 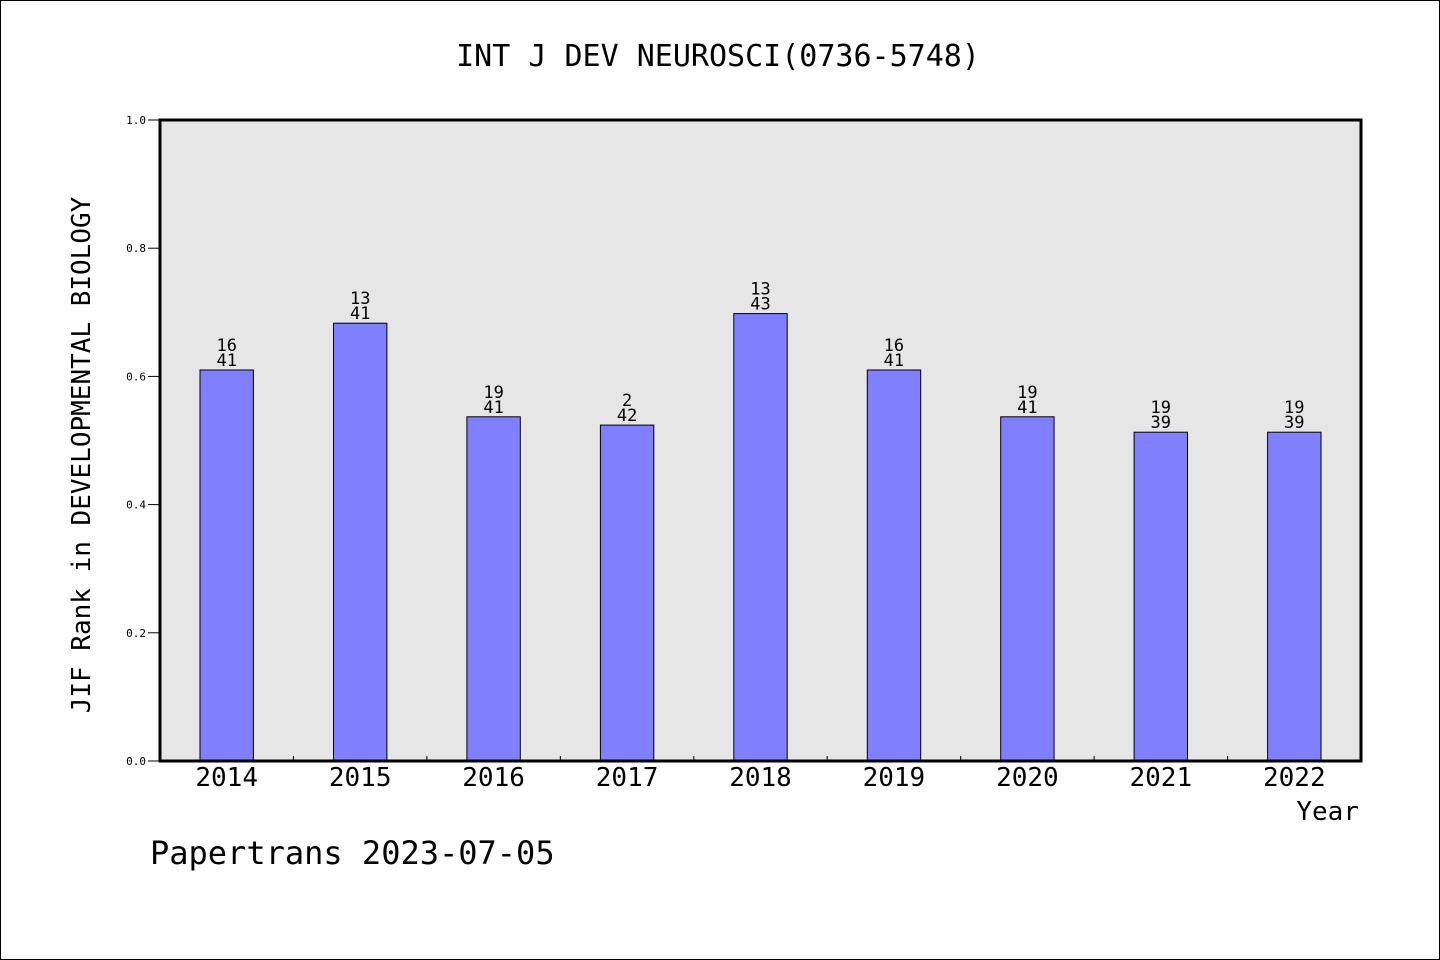 What do you see at coordinates (1160, 596) in the screenshot?
I see `bar-2021` at bounding box center [1160, 596].